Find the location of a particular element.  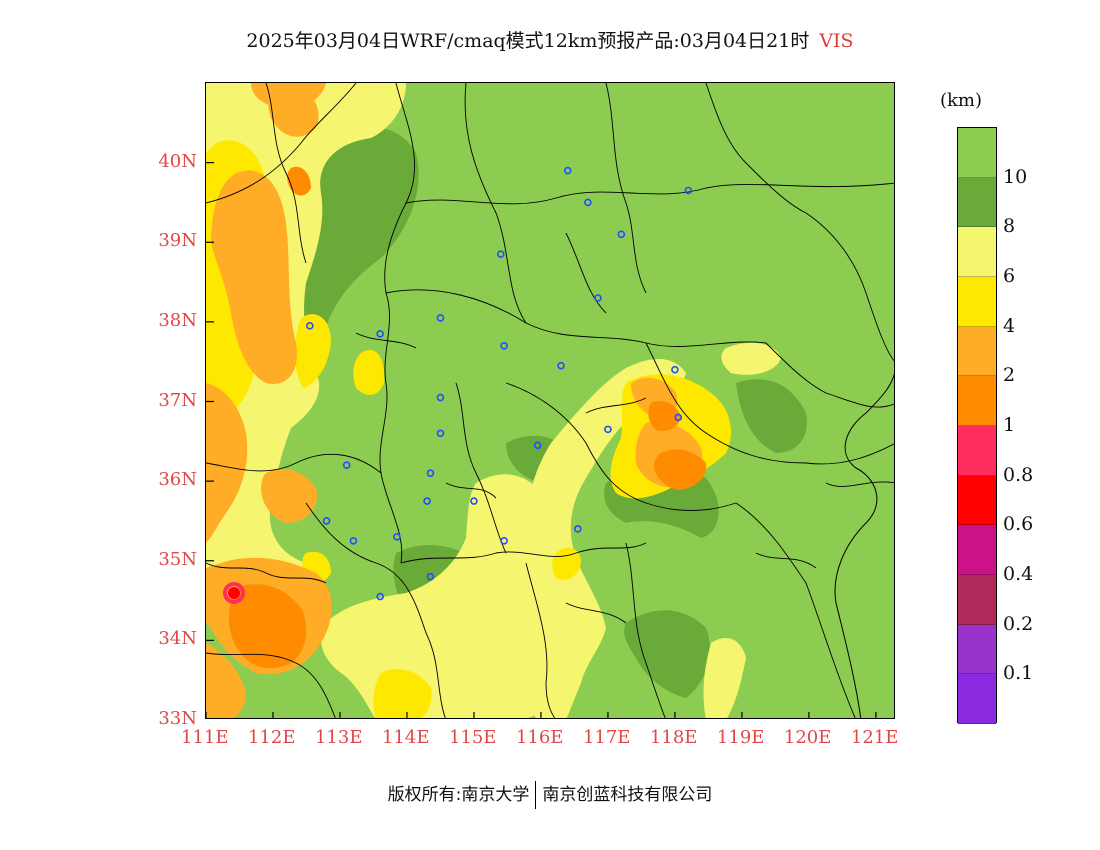

lat-tick-label: 38N is located at coordinates (177, 320).